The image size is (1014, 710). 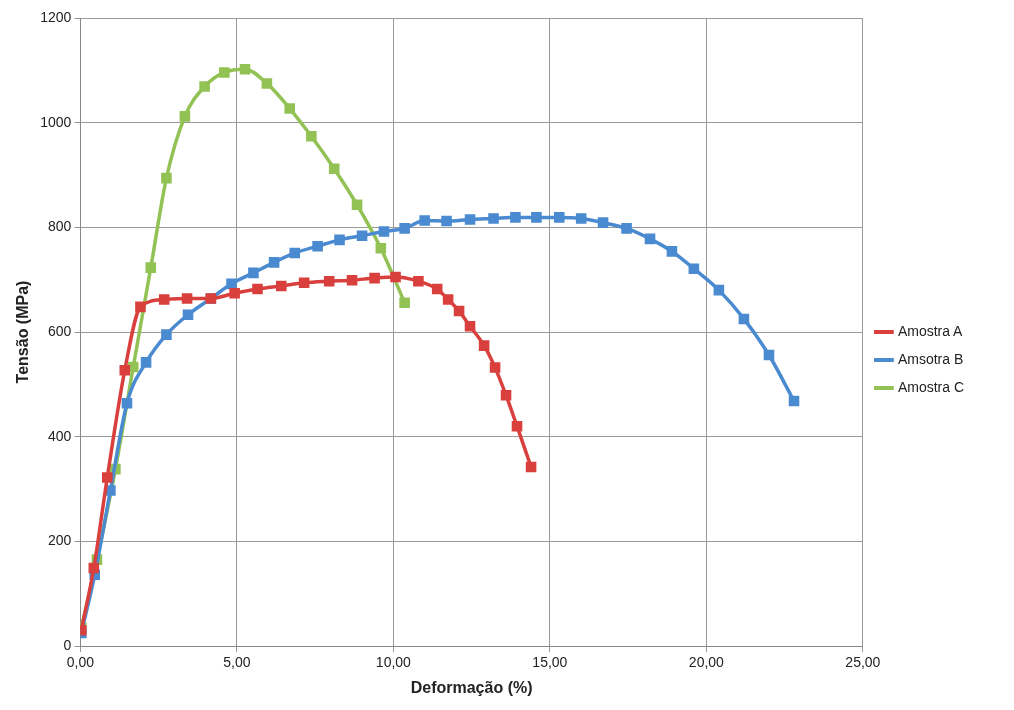 I want to click on legend-label: Amostra C, so click(x=930, y=386).